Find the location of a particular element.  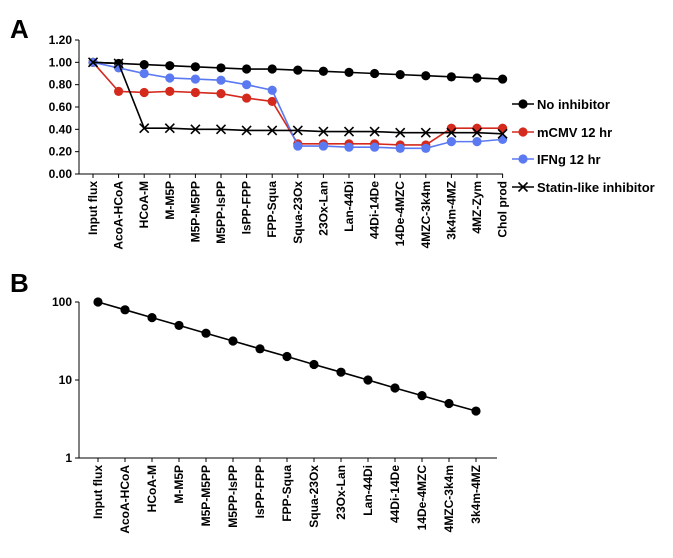

panel-a-series-statin-like-inhibitor-point-14-stroke-b is located at coordinates (451, 132).